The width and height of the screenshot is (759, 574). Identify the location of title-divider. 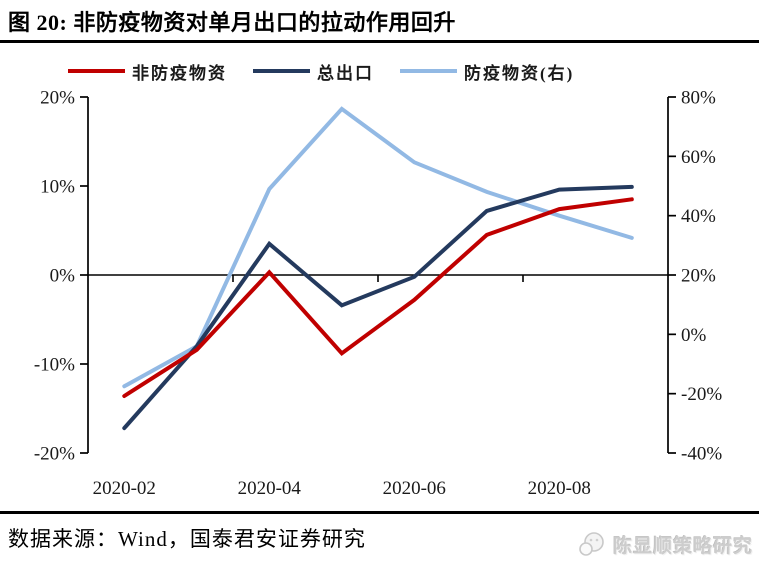
(379, 41).